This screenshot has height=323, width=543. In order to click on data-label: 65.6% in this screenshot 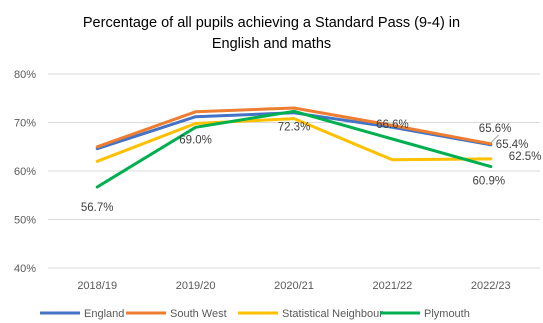, I will do `click(495, 129)`.